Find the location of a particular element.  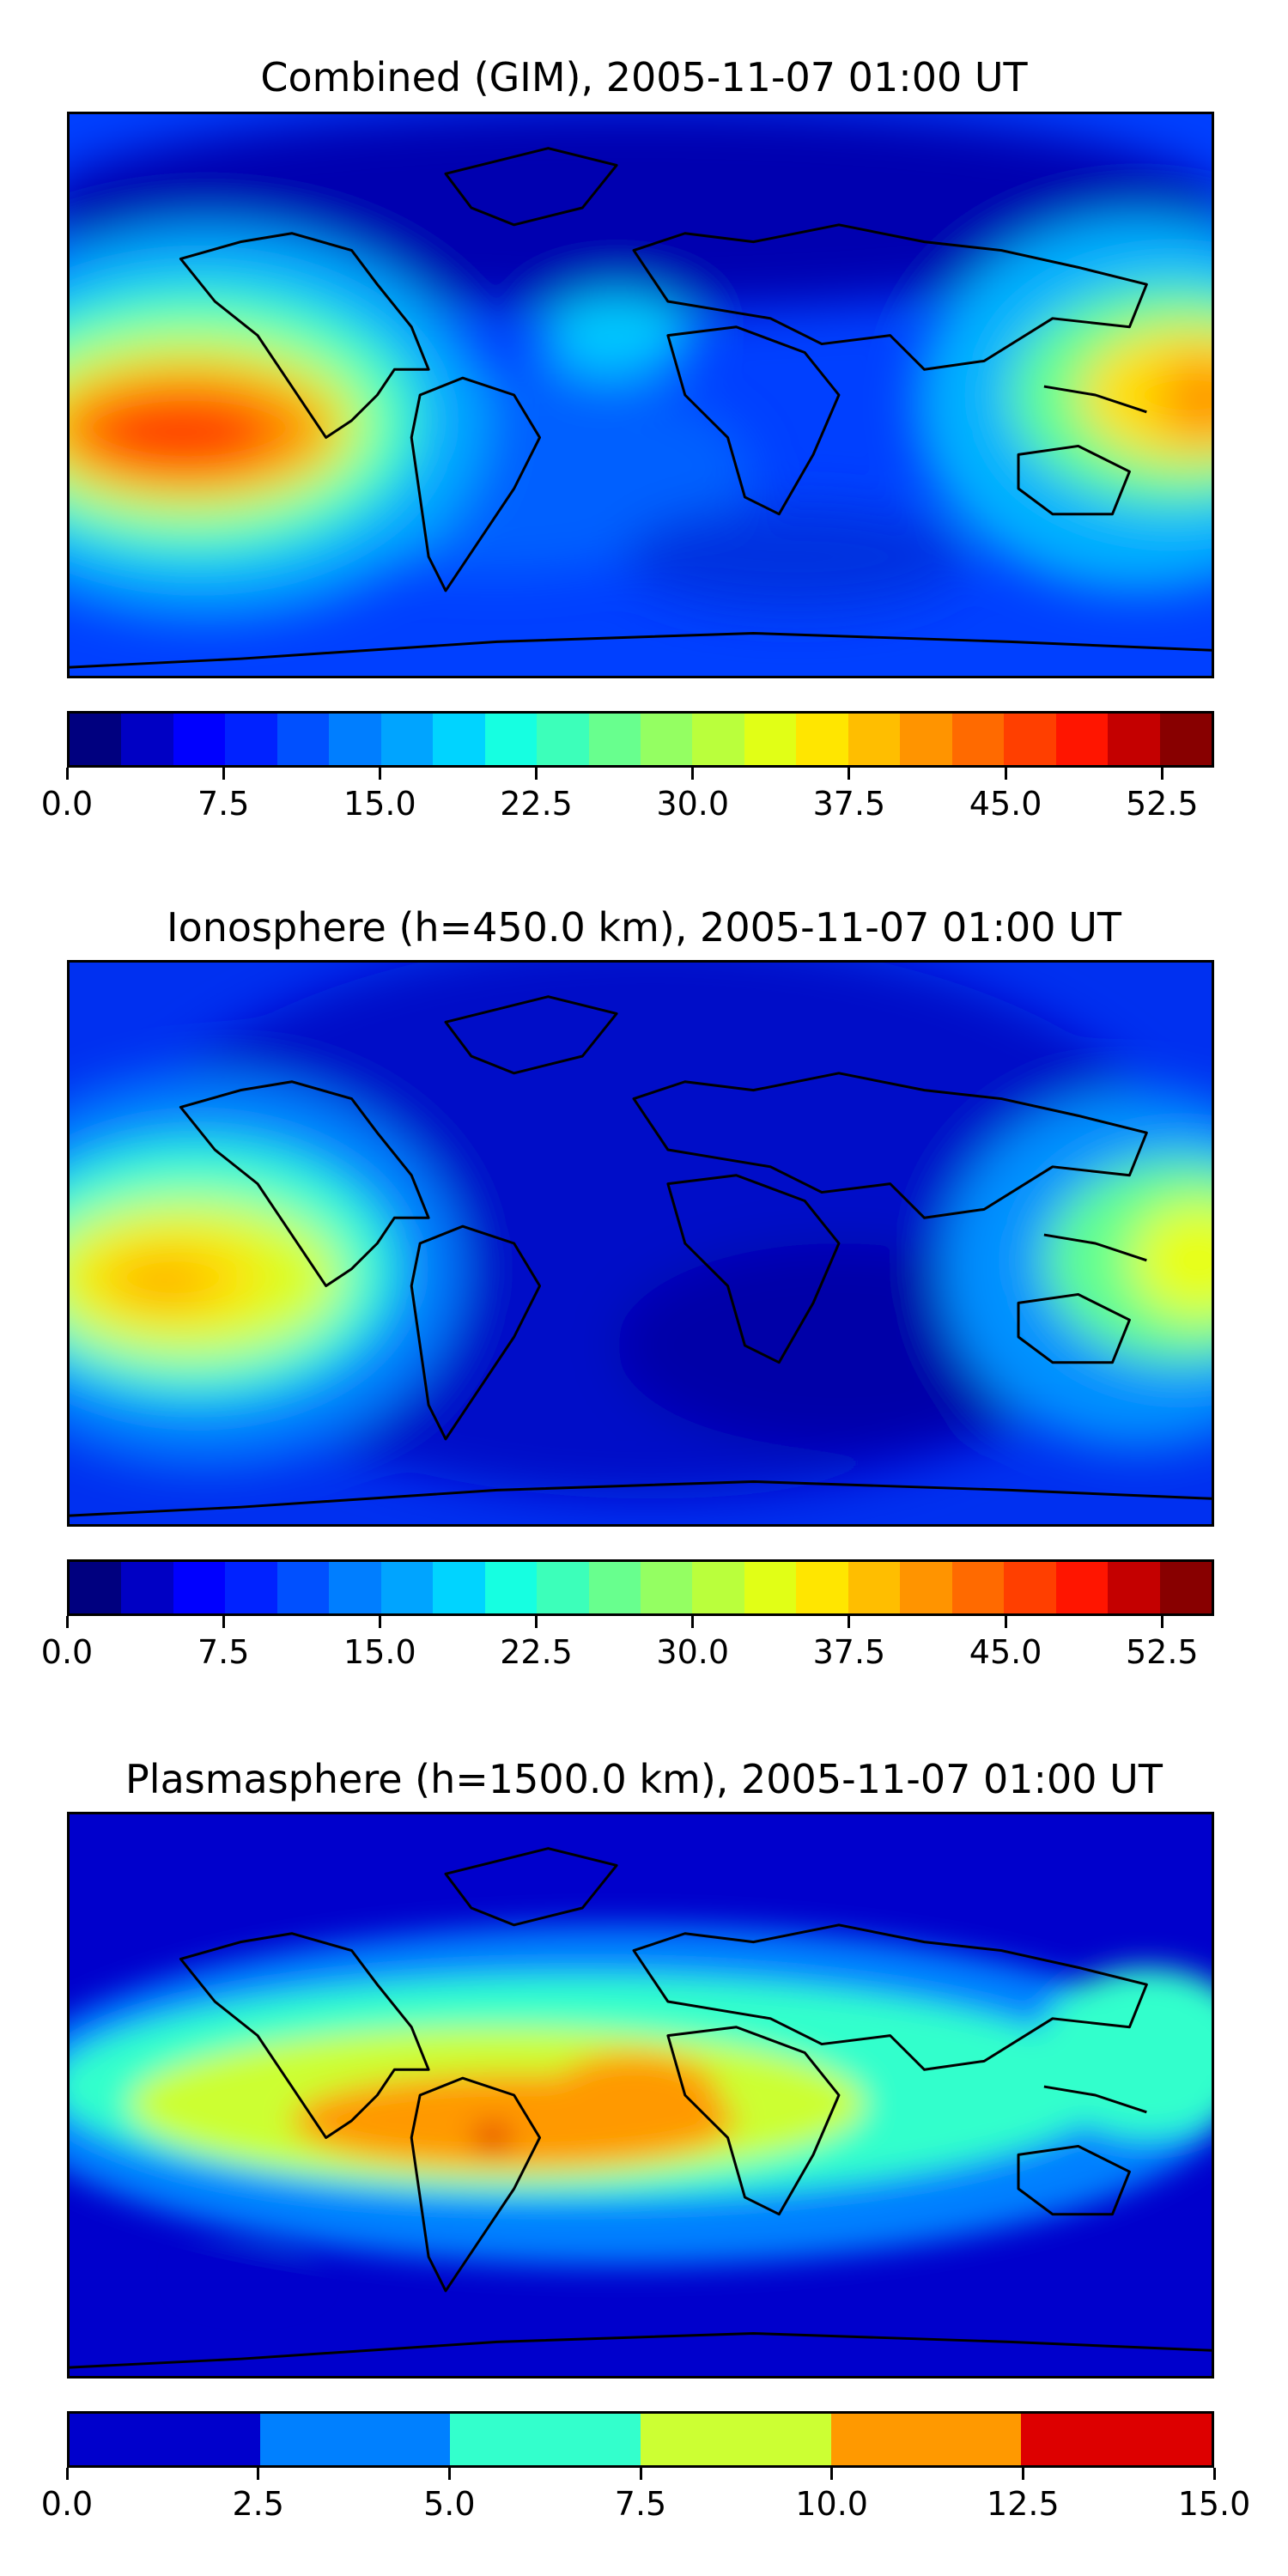

panel-title: Combined (GIM), 2005-11-07 01:00 UT is located at coordinates (644, 77).